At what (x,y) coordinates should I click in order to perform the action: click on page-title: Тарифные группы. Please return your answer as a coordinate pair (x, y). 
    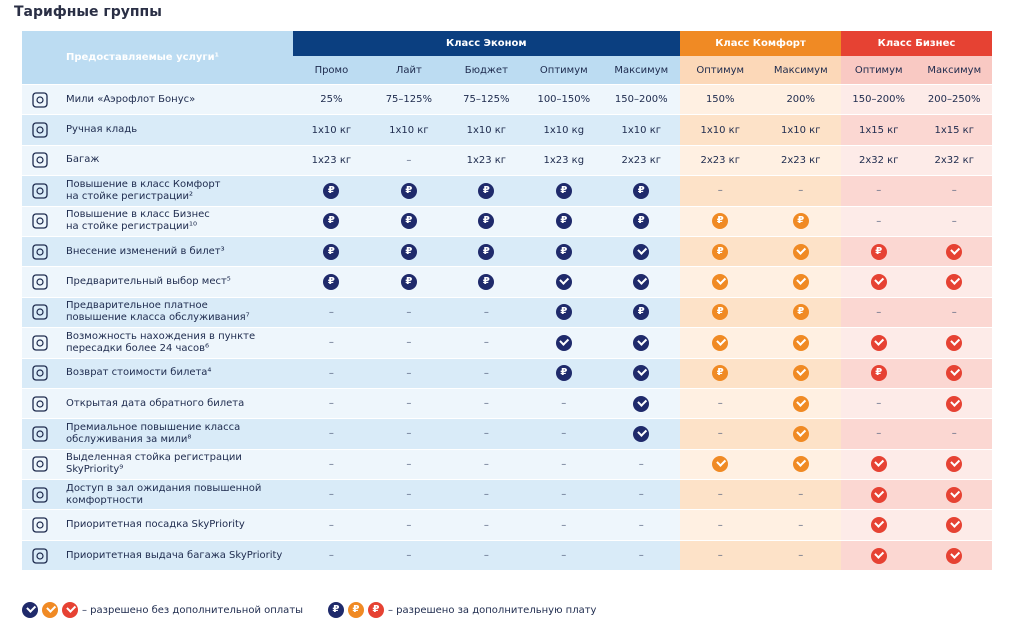
    Looking at the image, I should click on (88, 12).